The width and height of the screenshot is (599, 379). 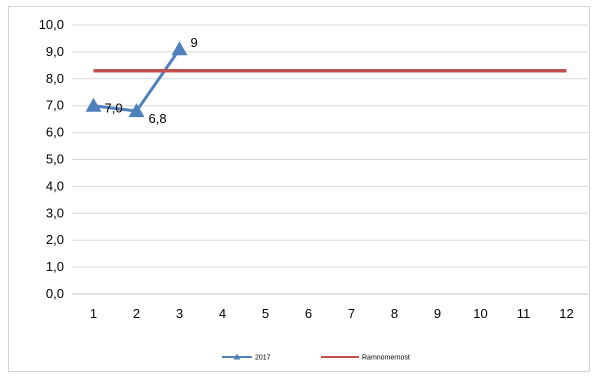 What do you see at coordinates (55, 293) in the screenshot?
I see `y-tick-label: 0,0` at bounding box center [55, 293].